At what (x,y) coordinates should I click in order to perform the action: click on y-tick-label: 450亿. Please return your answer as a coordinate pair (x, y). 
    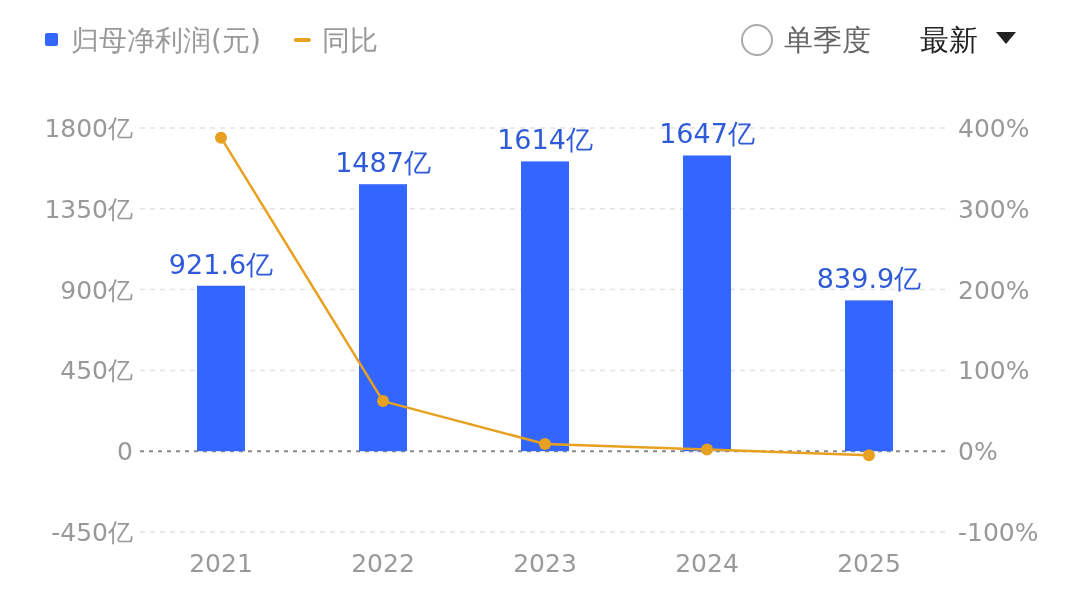
    Looking at the image, I should click on (96, 371).